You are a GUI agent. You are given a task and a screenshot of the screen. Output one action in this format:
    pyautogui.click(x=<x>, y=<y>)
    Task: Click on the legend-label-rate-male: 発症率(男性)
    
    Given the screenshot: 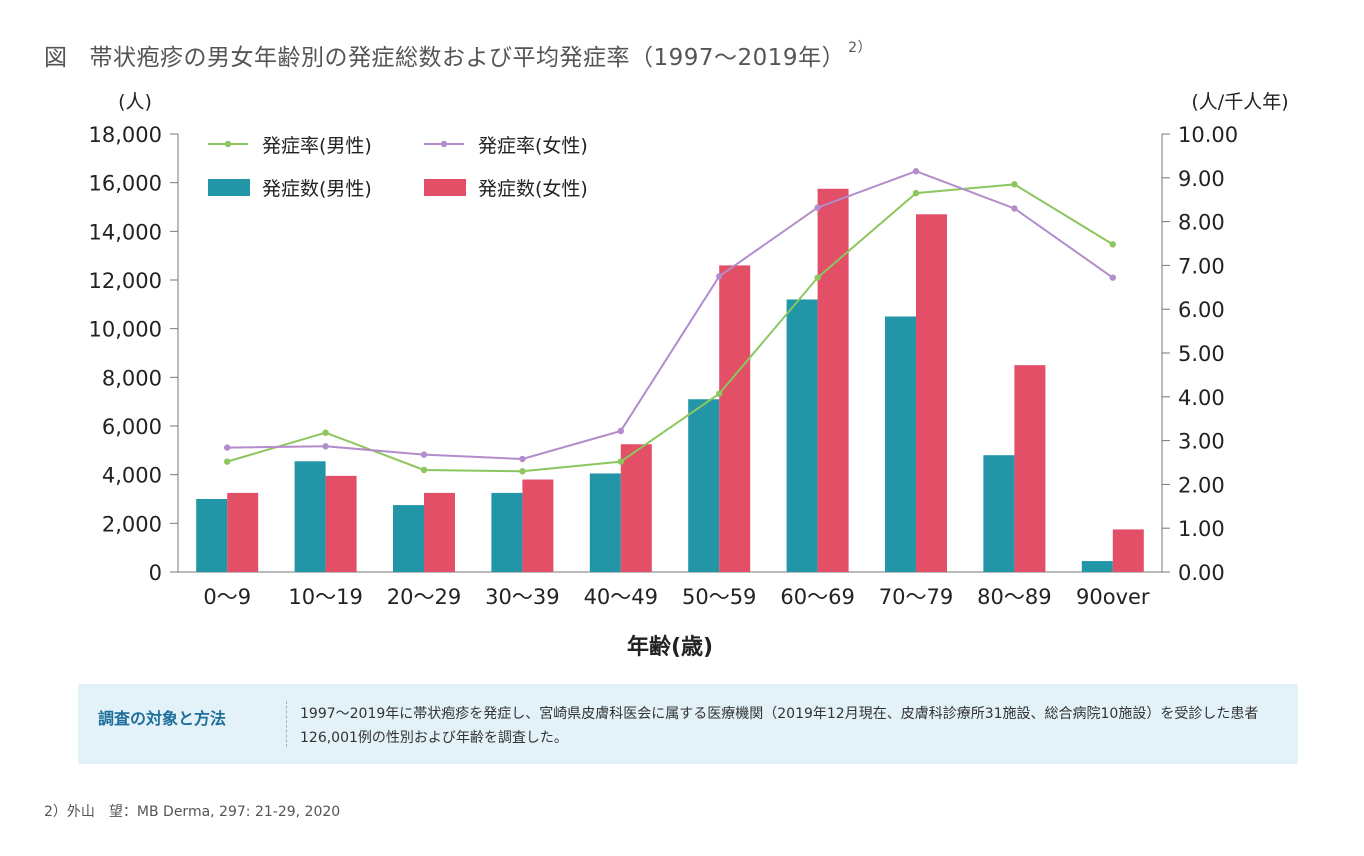 What is the action you would take?
    pyautogui.click(x=317, y=146)
    